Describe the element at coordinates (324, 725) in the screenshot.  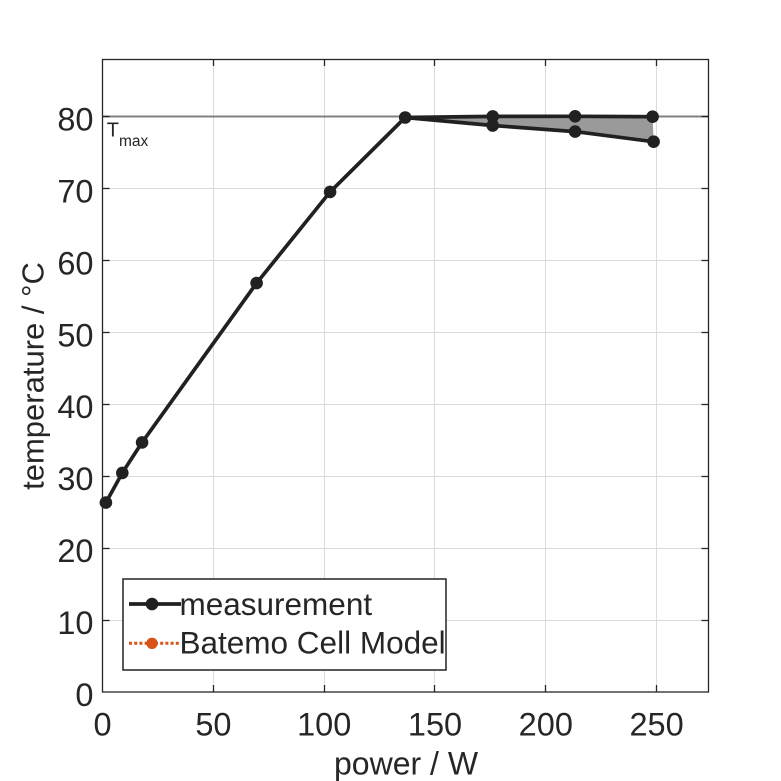
I see `svg-text: 100` at that location.